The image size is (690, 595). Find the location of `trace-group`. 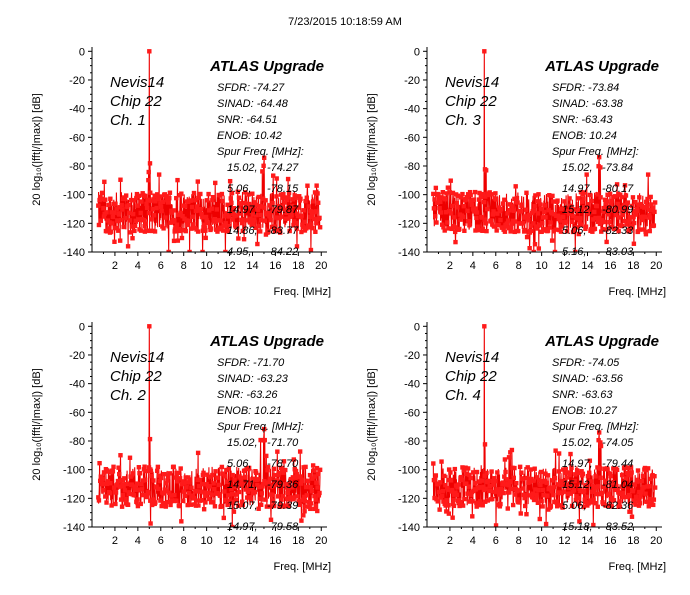

trace-group is located at coordinates (209, 150).